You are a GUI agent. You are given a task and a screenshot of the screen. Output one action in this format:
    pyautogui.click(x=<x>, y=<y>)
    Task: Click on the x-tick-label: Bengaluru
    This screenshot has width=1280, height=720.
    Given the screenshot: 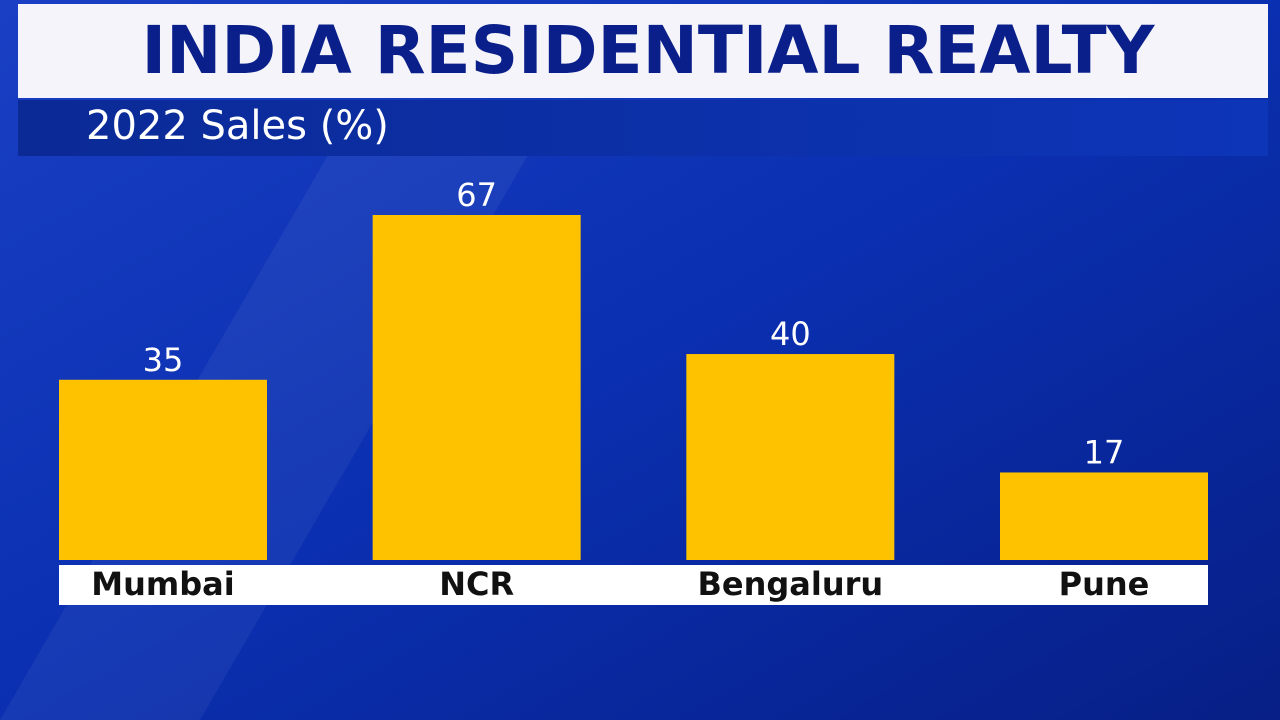 What is the action you would take?
    pyautogui.click(x=790, y=584)
    